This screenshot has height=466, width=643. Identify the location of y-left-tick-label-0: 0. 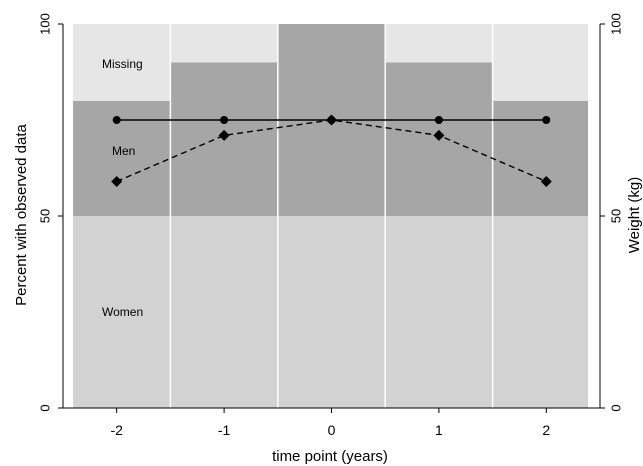
(44, 407).